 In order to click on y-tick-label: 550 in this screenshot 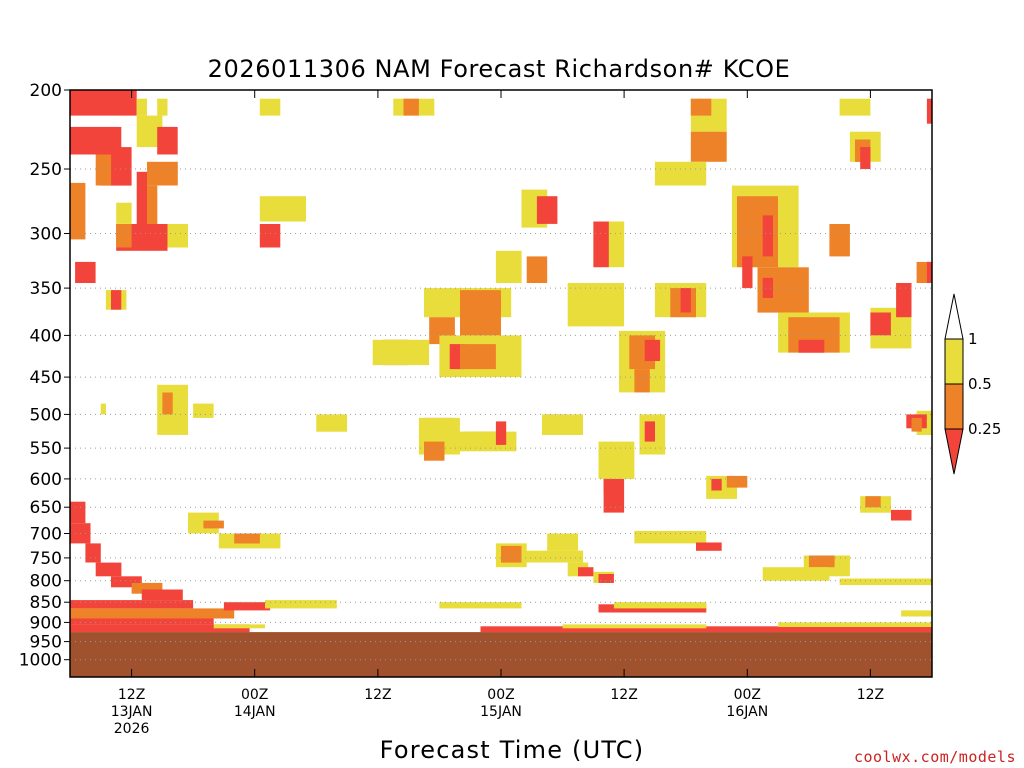, I will do `click(46, 449)`.